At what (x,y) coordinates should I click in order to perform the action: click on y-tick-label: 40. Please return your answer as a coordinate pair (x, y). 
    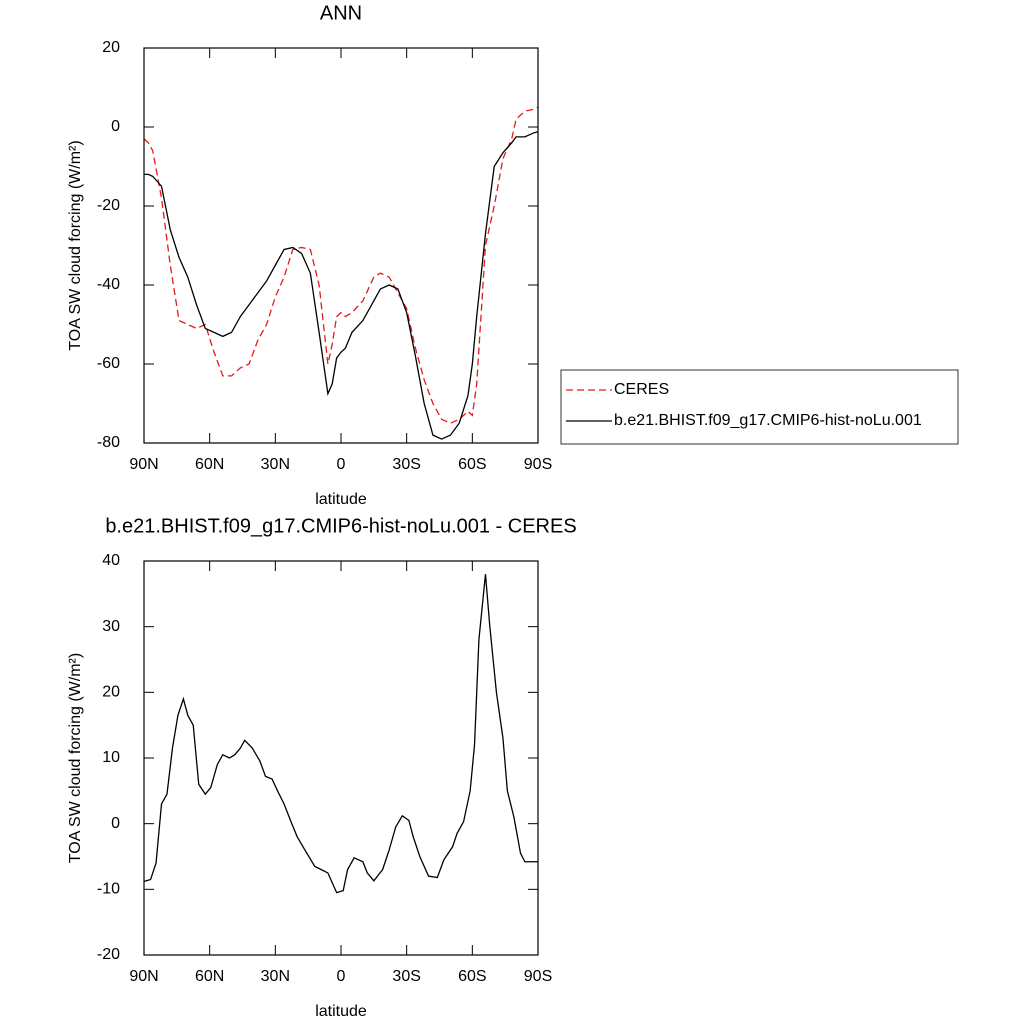
    Looking at the image, I should click on (111, 560).